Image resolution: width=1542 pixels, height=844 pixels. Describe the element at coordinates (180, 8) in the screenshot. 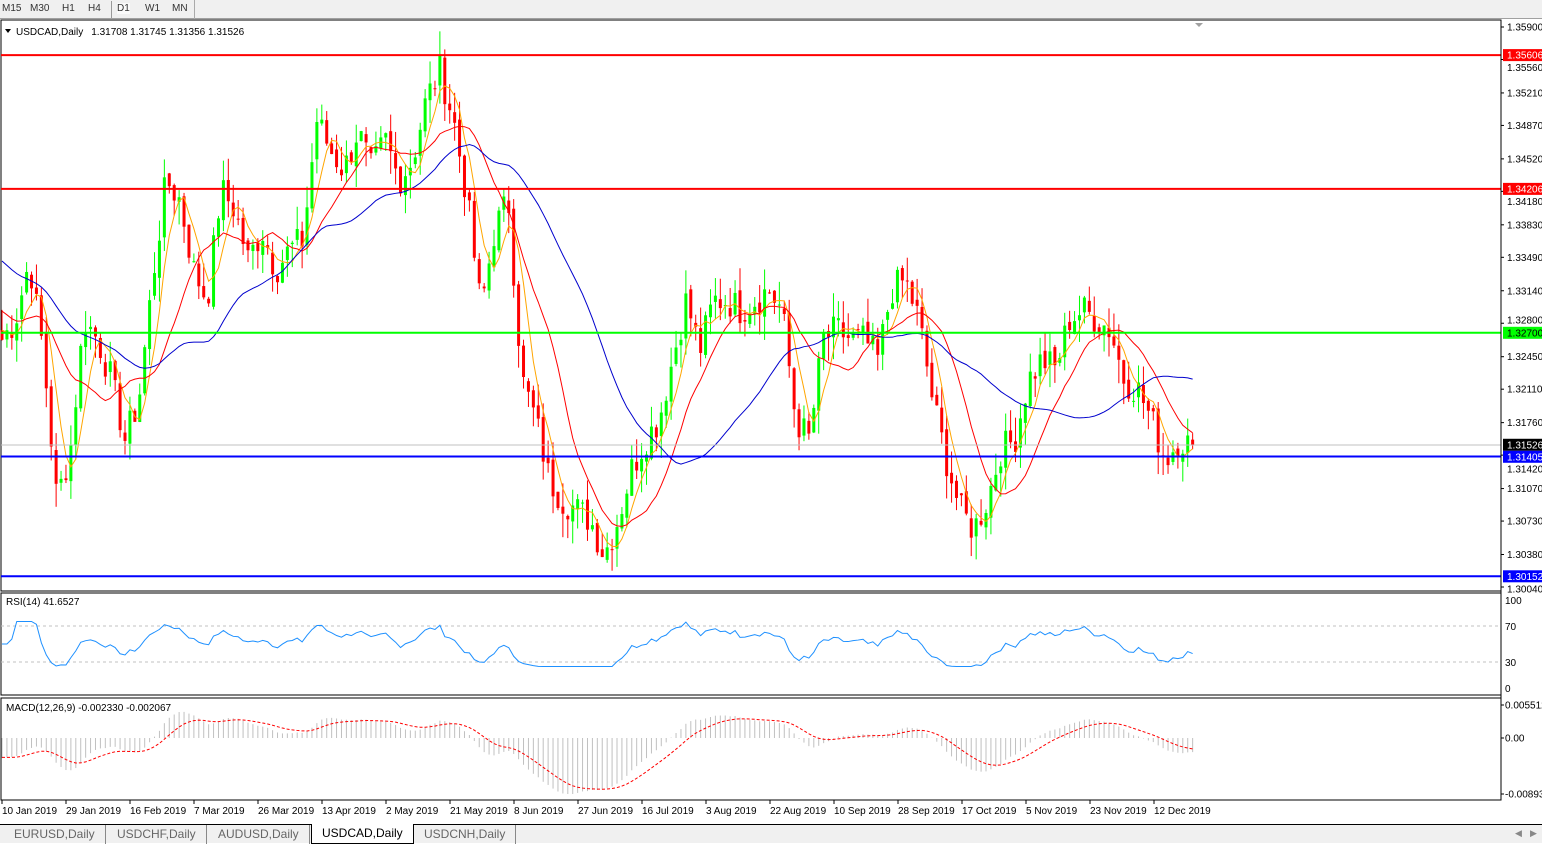

I see `timeframe-mn: MN` at that location.